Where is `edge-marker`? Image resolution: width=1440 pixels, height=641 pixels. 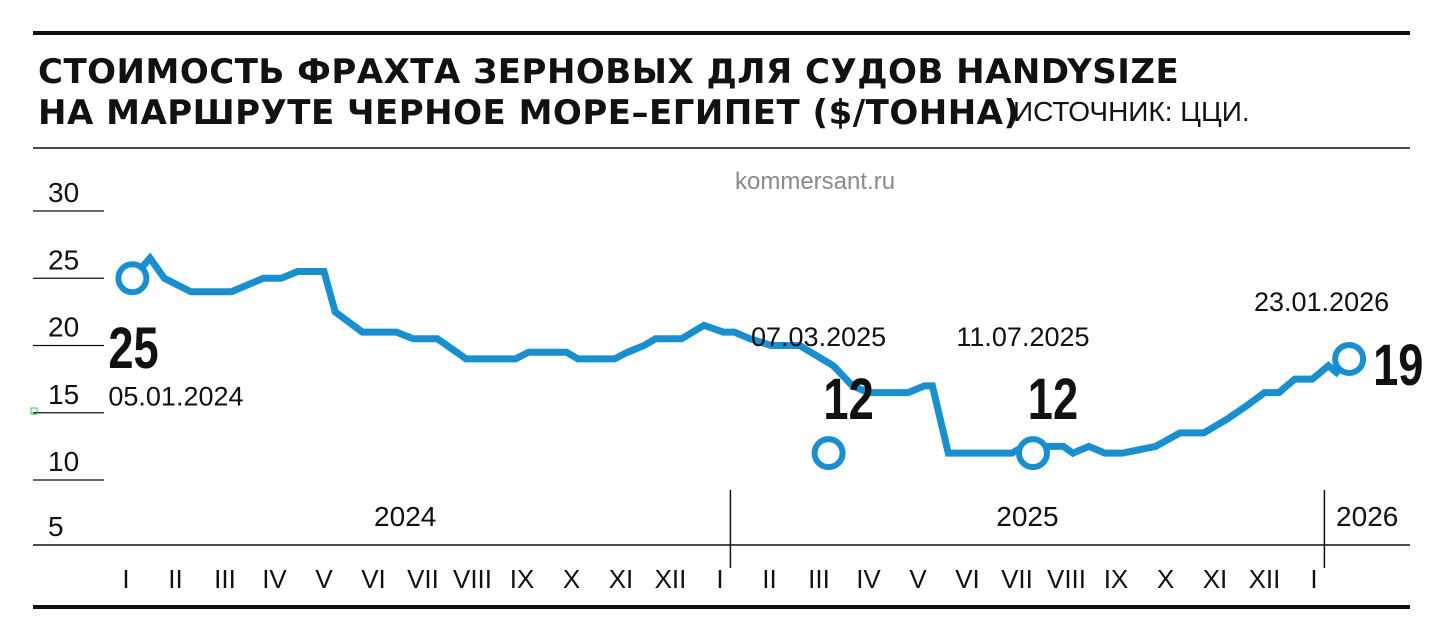 edge-marker is located at coordinates (34, 411).